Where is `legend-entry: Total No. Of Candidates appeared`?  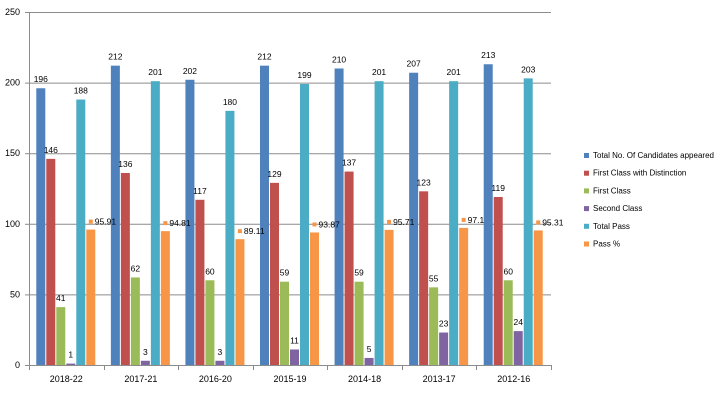
legend-entry: Total No. Of Candidates appeared is located at coordinates (653, 155).